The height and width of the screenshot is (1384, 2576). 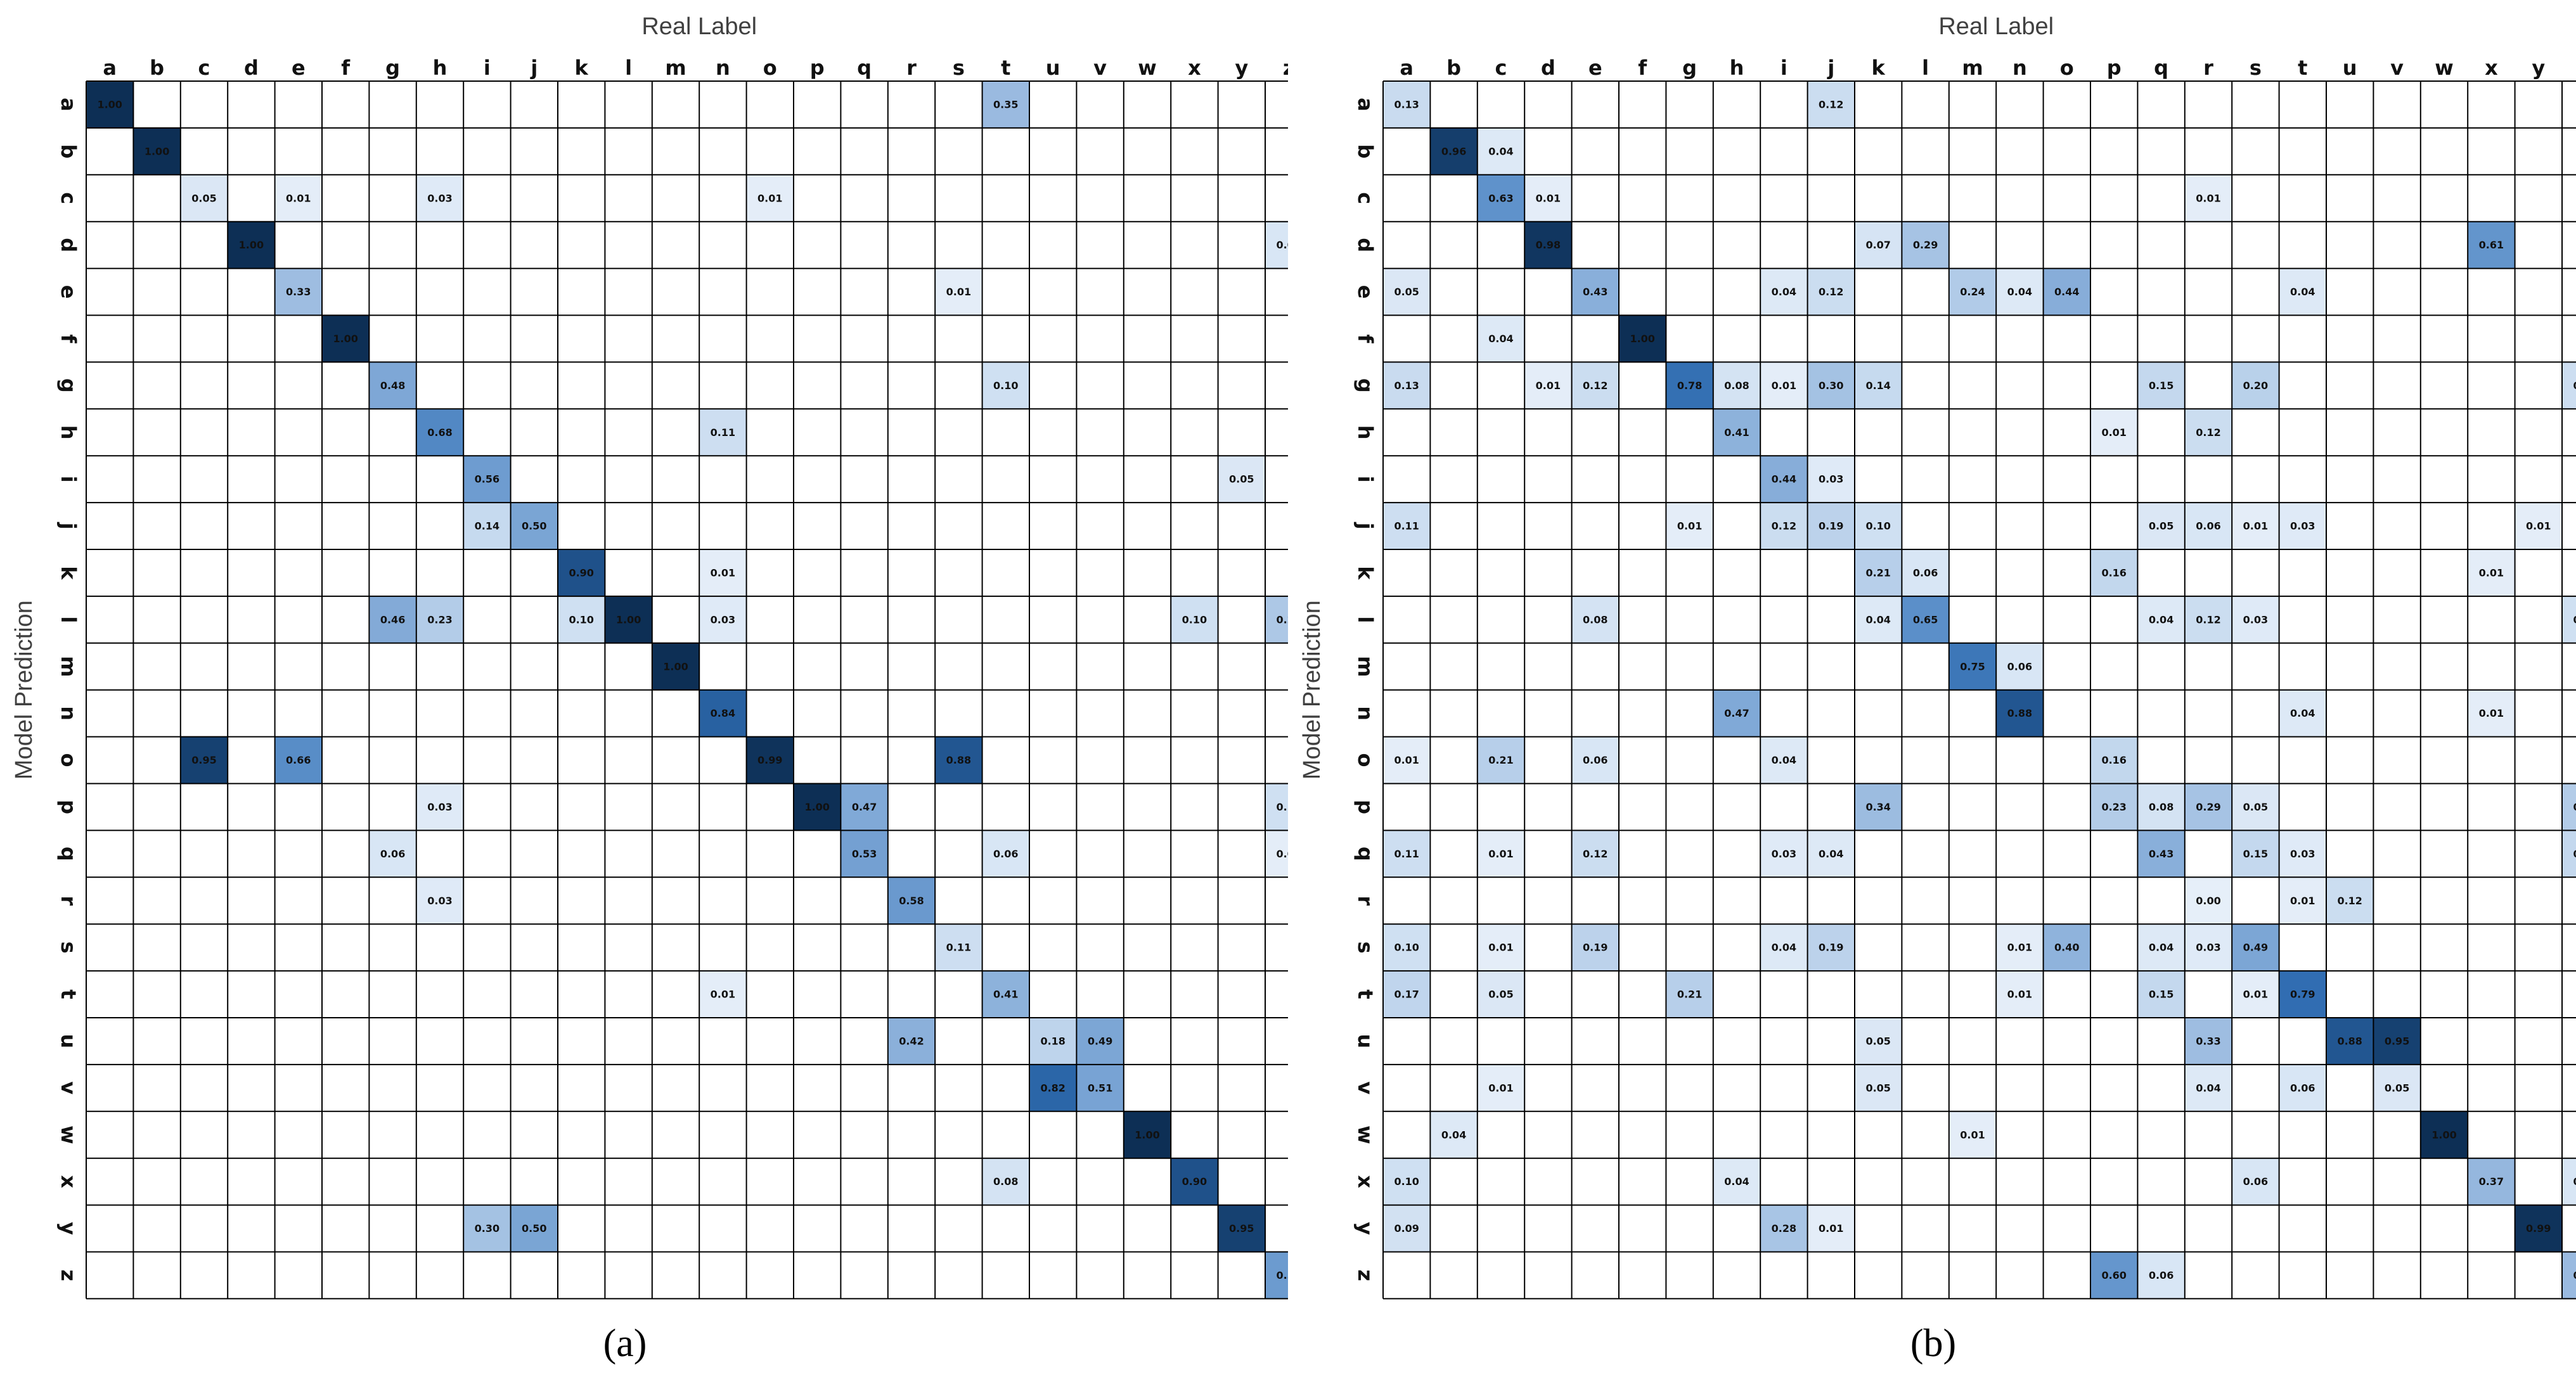 What do you see at coordinates (2350, 901) in the screenshot?
I see `cell-r-u` at bounding box center [2350, 901].